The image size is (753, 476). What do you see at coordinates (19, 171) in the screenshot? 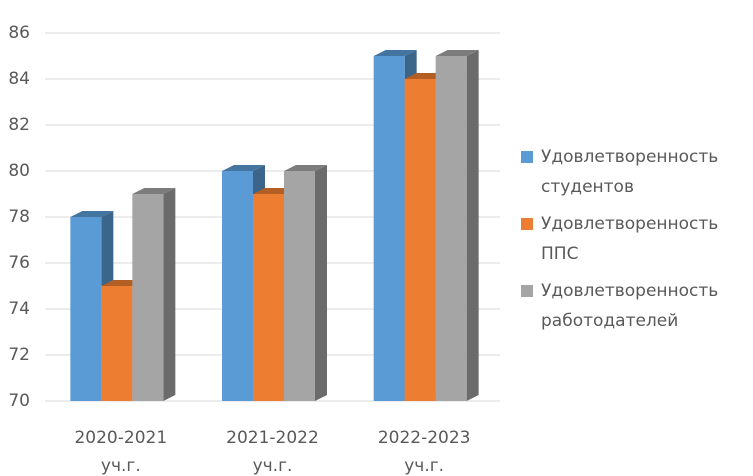
I see `y-tick-label: 80` at bounding box center [19, 171].